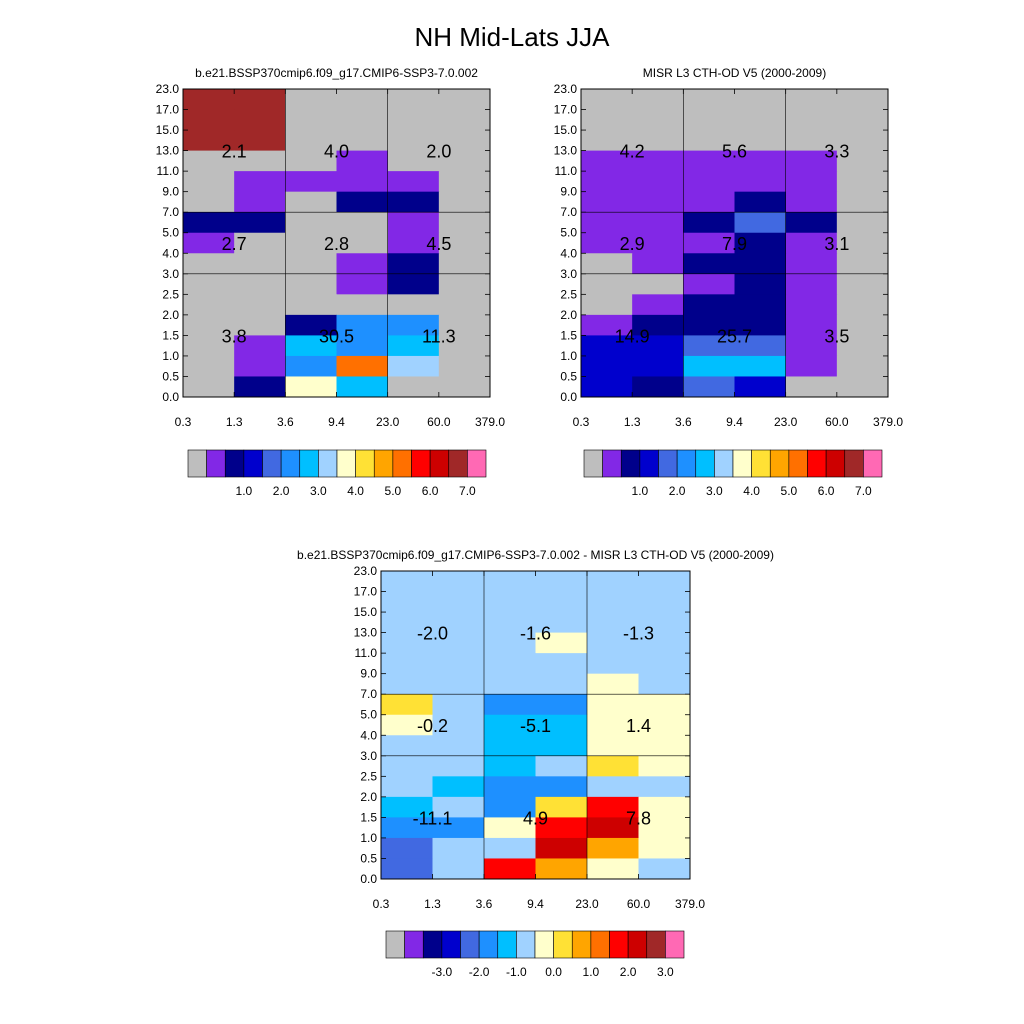  What do you see at coordinates (170, 253) in the screenshot?
I see `y-tick-label: 4.0` at bounding box center [170, 253].